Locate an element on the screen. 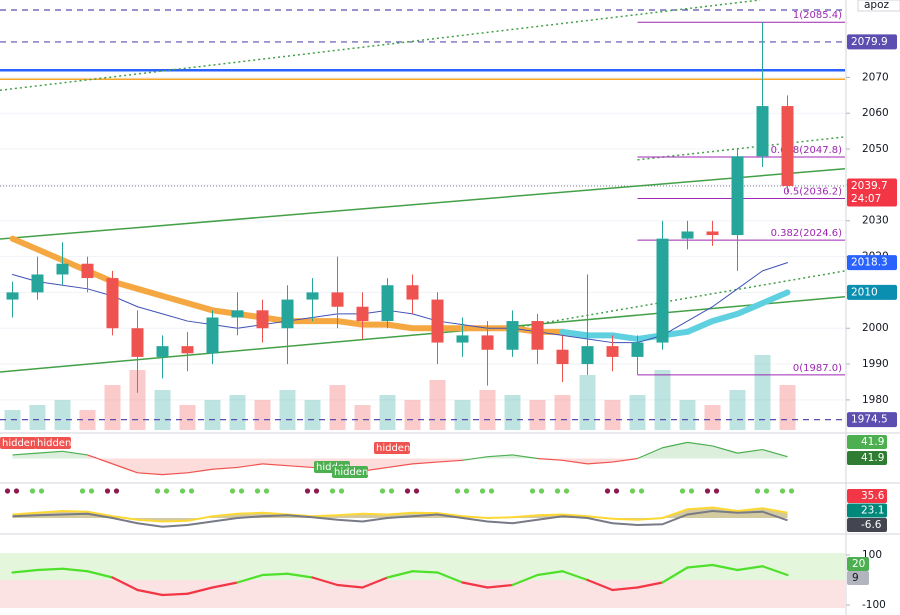 The width and height of the screenshot is (900, 615). value-label: 35.6 is located at coordinates (873, 496).